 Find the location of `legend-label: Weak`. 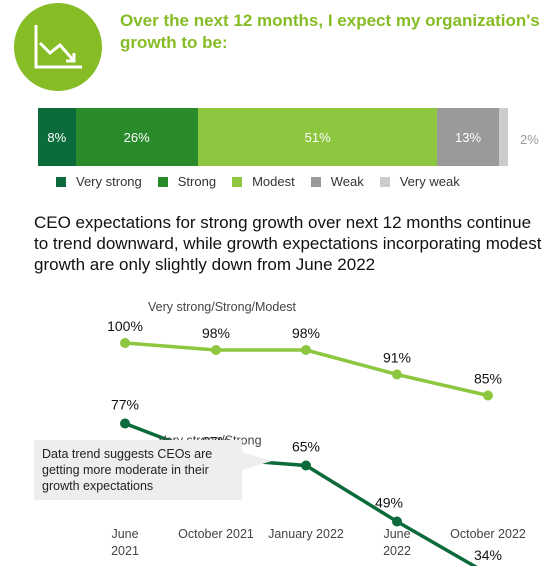

legend-label: Weak is located at coordinates (347, 181).